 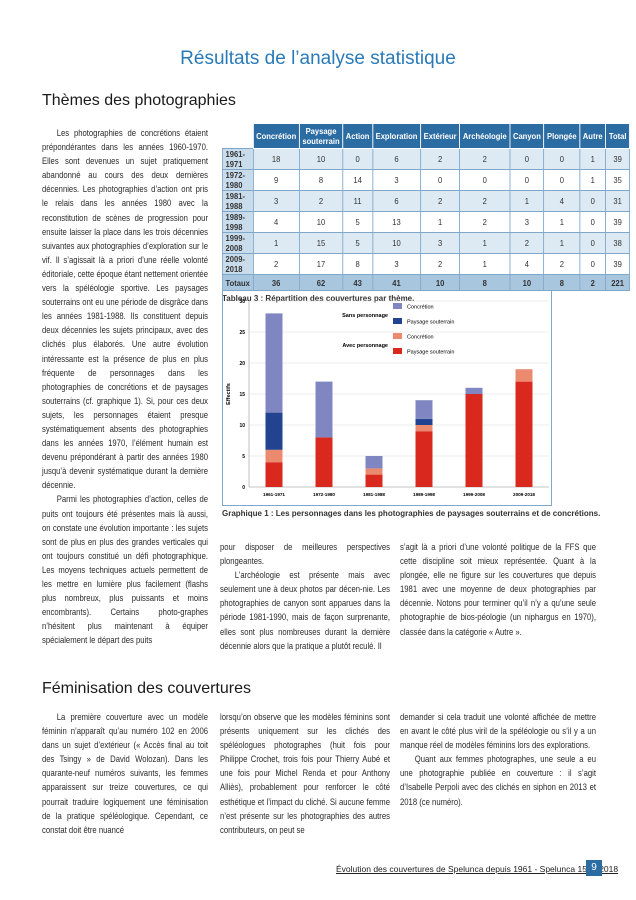 I want to click on table-row: 1989-1998 4 10 5 13 1 2 3 1 0 39, so click(x=426, y=222).